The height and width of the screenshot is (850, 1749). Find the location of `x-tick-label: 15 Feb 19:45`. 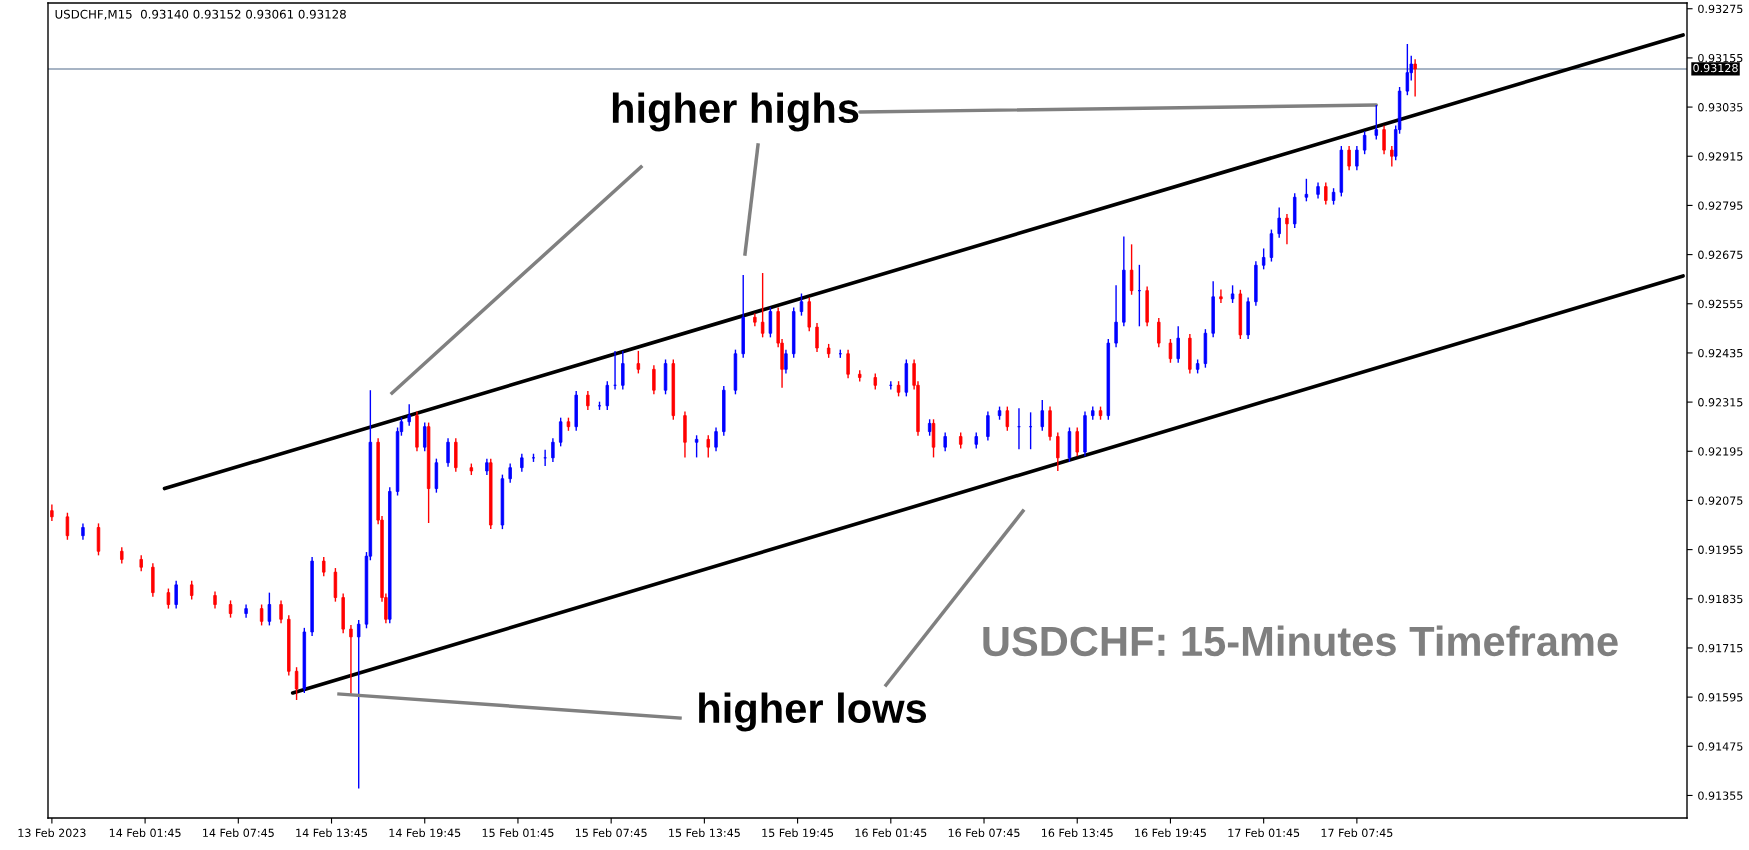

x-tick-label: 15 Feb 19:45 is located at coordinates (798, 833).